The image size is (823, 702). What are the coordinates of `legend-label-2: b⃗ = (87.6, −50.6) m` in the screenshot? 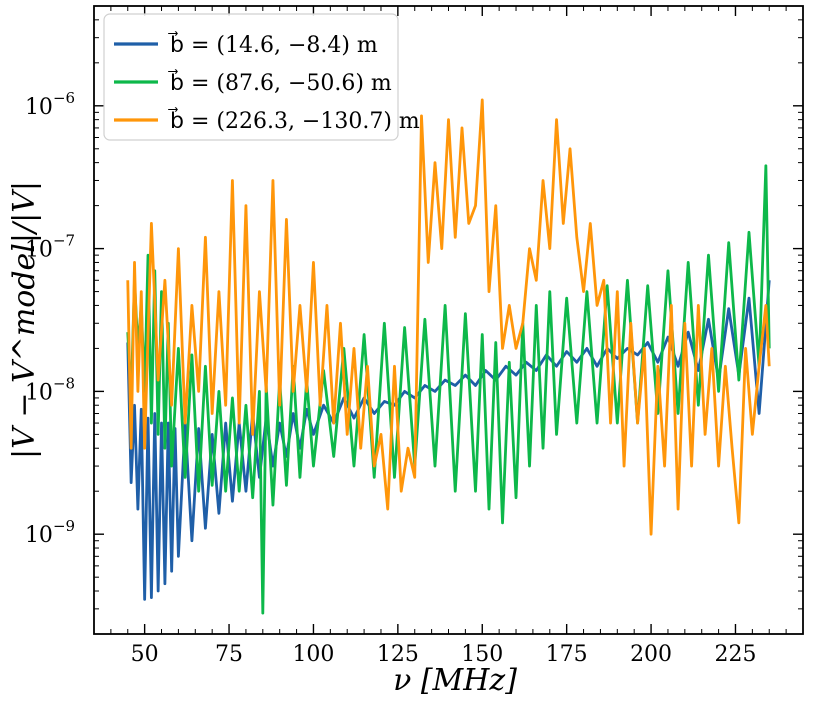 It's located at (279, 82).